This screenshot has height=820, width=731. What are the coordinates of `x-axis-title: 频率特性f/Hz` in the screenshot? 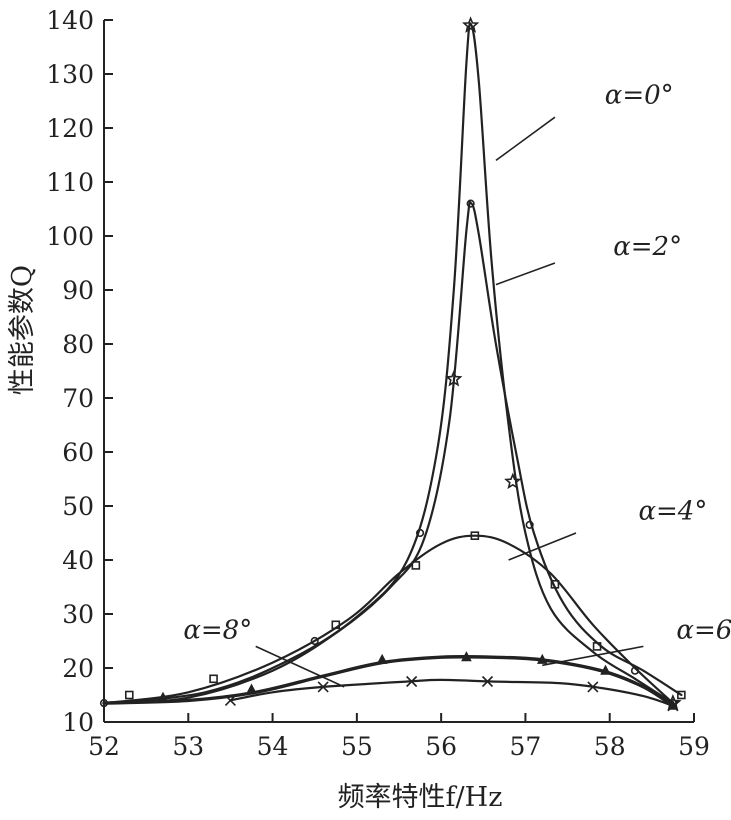 It's located at (420, 797).